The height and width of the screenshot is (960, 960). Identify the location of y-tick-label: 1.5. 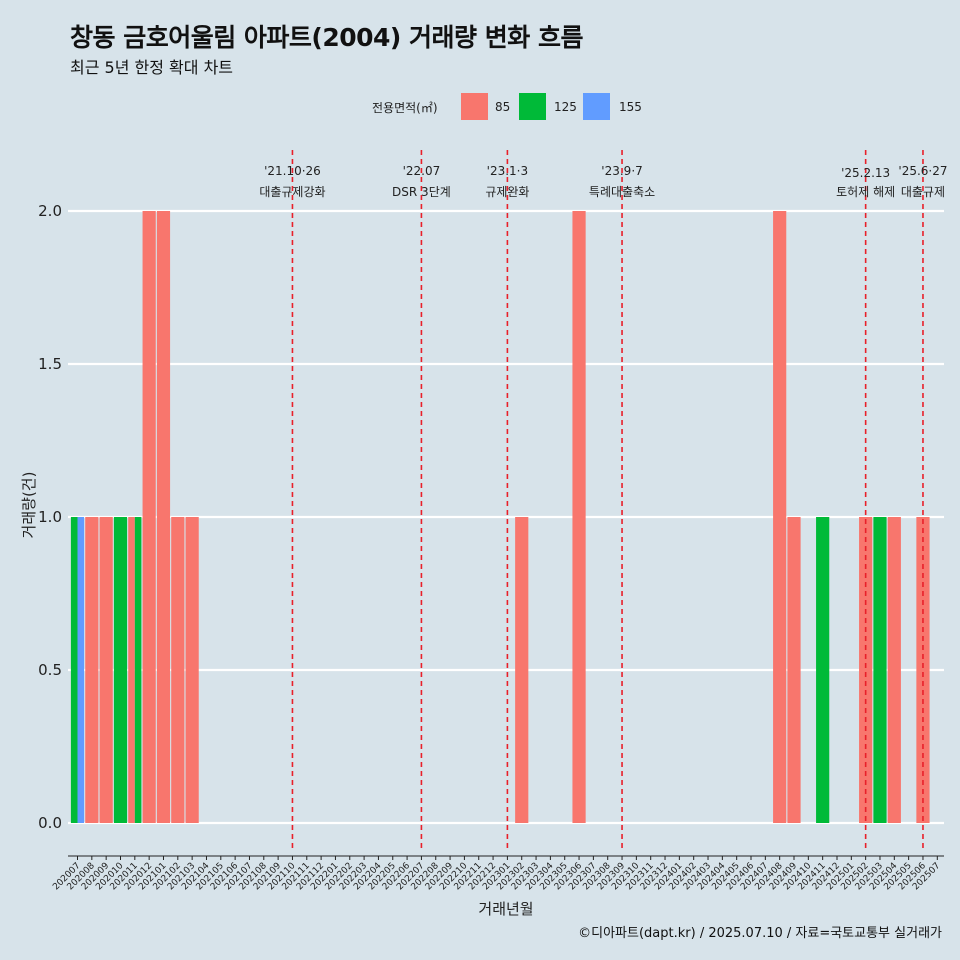
(50, 364).